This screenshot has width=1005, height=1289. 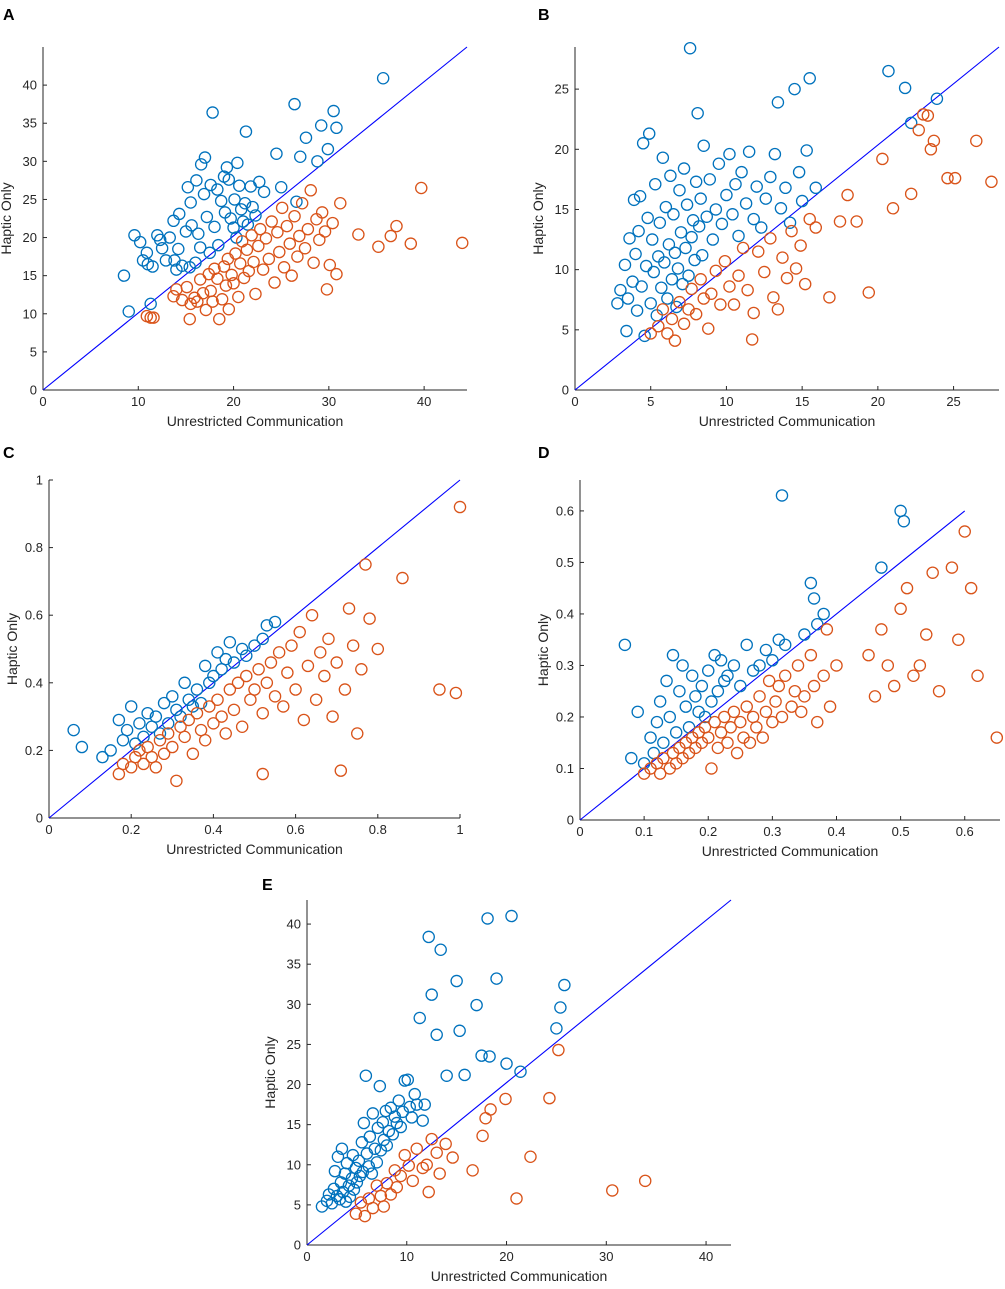 I want to click on x-axis-label: Unrestricted Communication, so click(x=255, y=421).